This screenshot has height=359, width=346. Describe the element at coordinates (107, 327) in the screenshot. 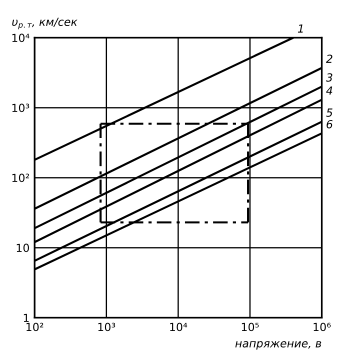

I see `x-tick-label: 10³` at that location.